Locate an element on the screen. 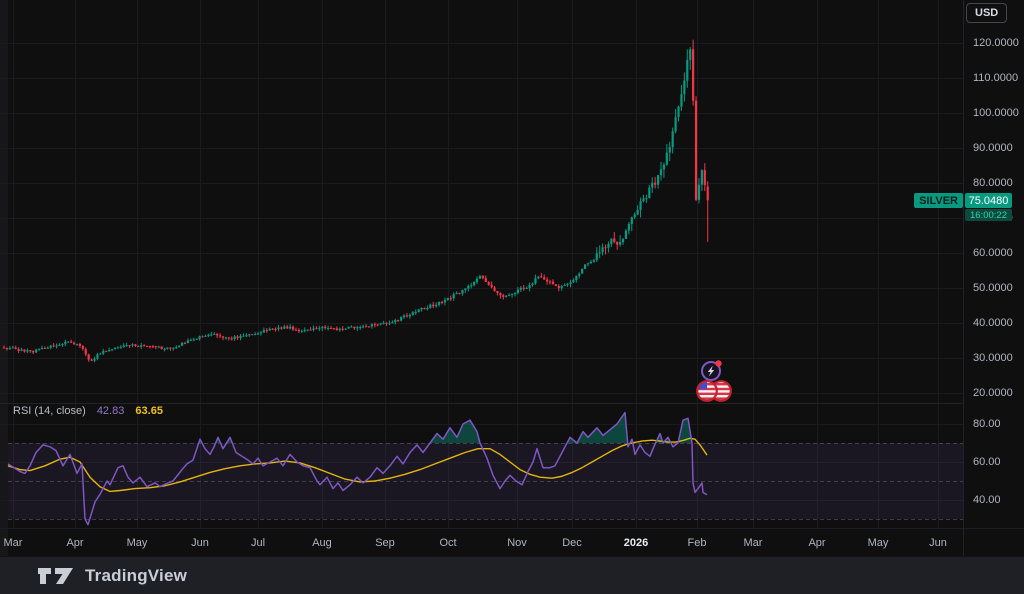 This screenshot has width=1024, height=594. currency-toggle-label: USD is located at coordinates (987, 13).